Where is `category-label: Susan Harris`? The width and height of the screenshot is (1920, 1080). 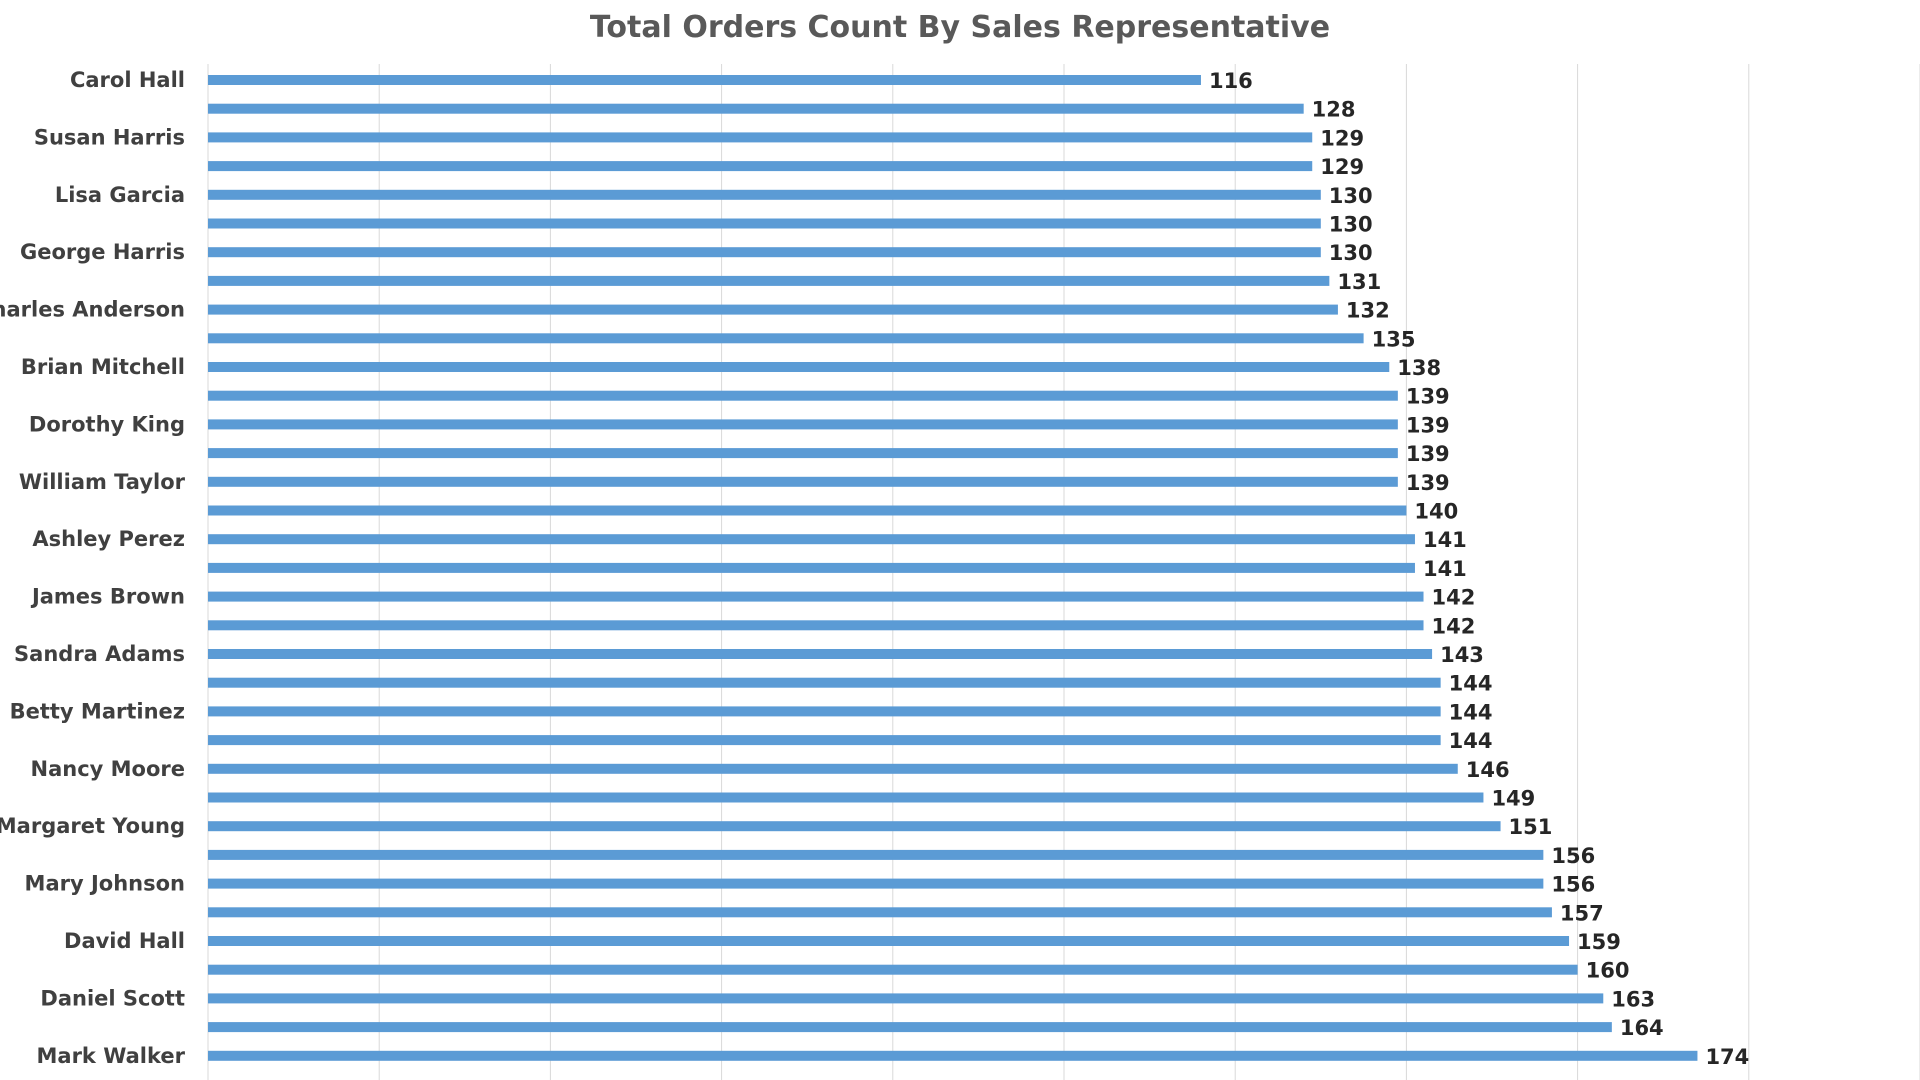 category-label: Susan Harris is located at coordinates (109, 137).